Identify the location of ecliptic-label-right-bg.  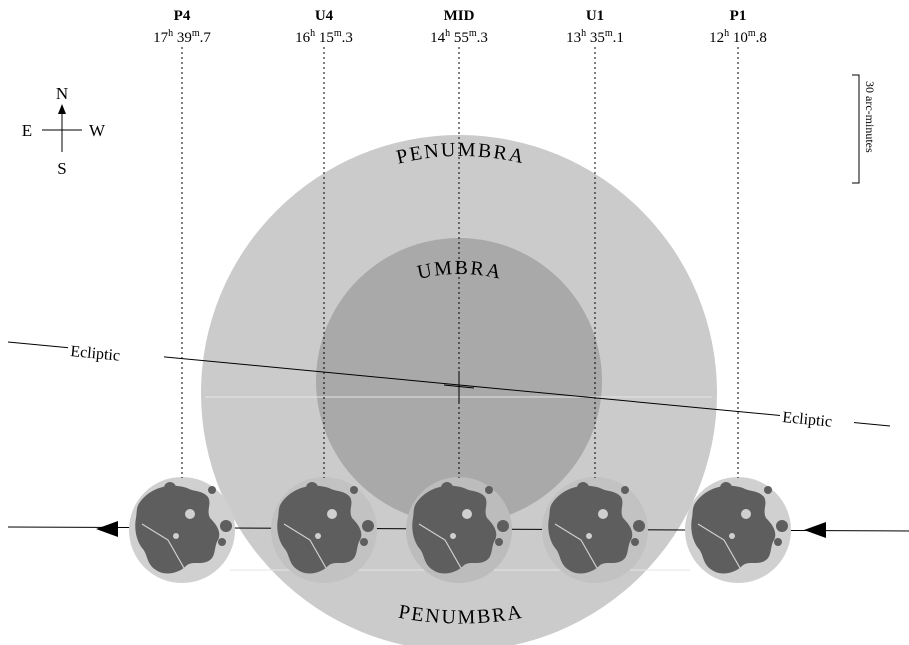
(817, 415).